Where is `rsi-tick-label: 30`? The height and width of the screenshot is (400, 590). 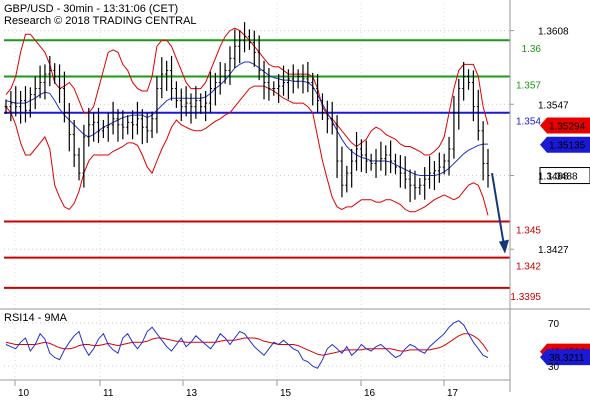
rsi-tick-label: 30 is located at coordinates (554, 367).